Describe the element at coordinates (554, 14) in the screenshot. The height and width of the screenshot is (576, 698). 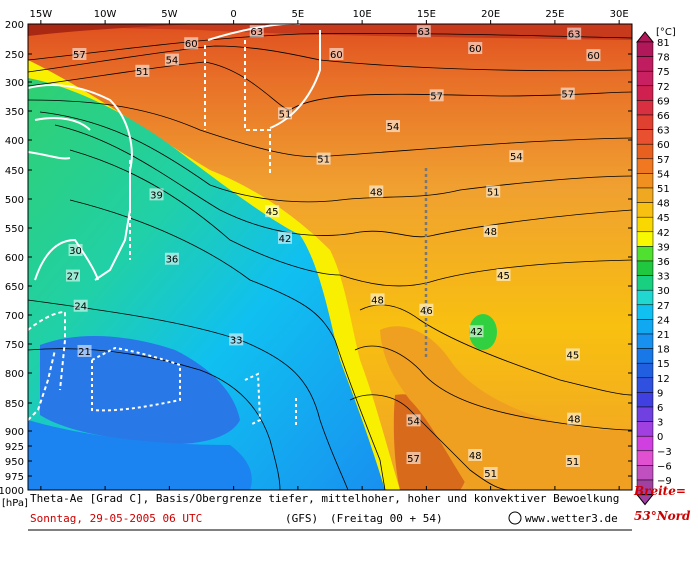
I see `x-tick-label: 25E` at that location.